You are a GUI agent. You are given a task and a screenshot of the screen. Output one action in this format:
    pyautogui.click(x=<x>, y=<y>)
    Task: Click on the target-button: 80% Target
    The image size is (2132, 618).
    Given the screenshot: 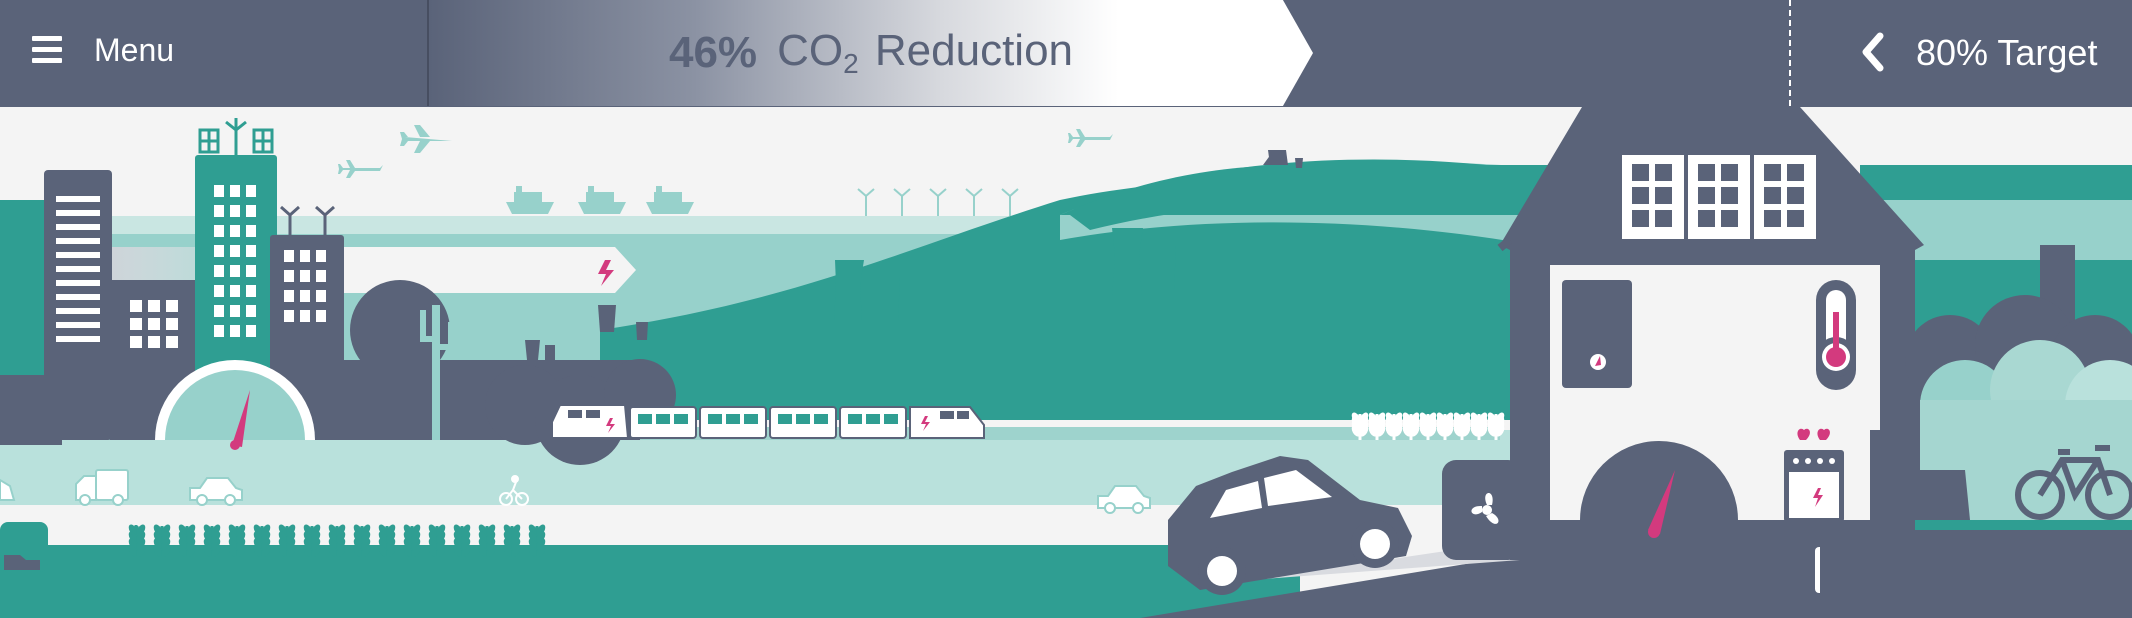 What is the action you would take?
    pyautogui.click(x=1962, y=53)
    